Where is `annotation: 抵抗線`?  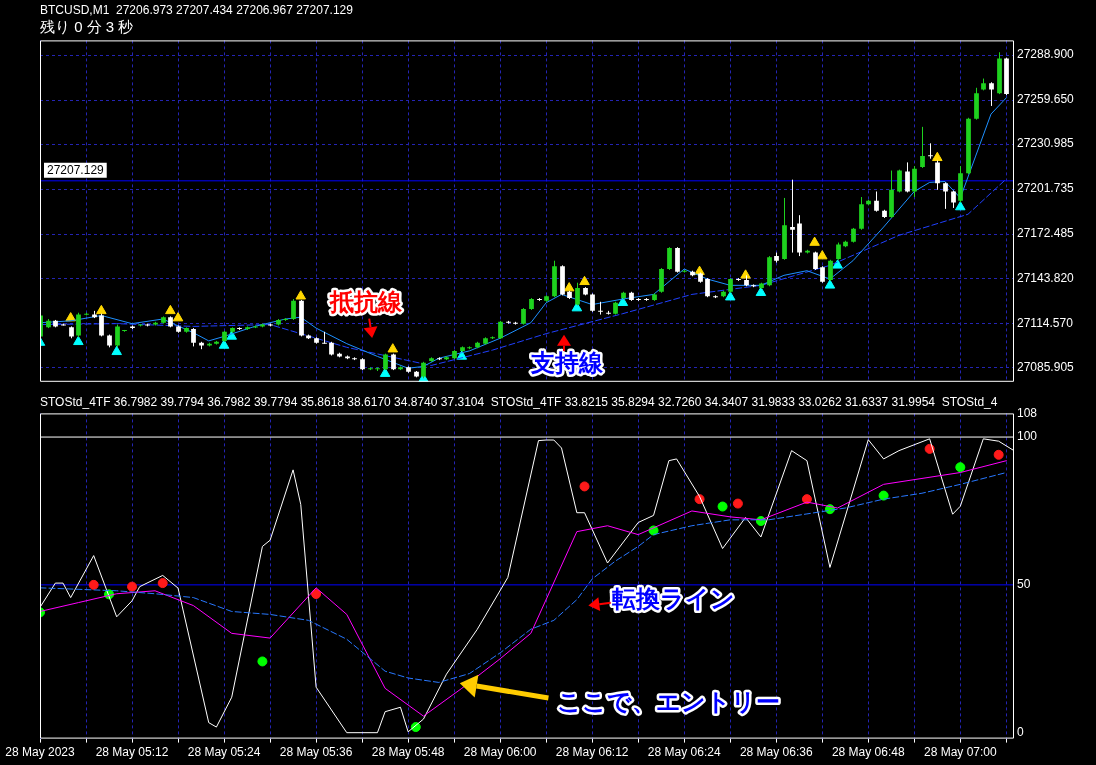
annotation: 抵抗線 is located at coordinates (366, 301).